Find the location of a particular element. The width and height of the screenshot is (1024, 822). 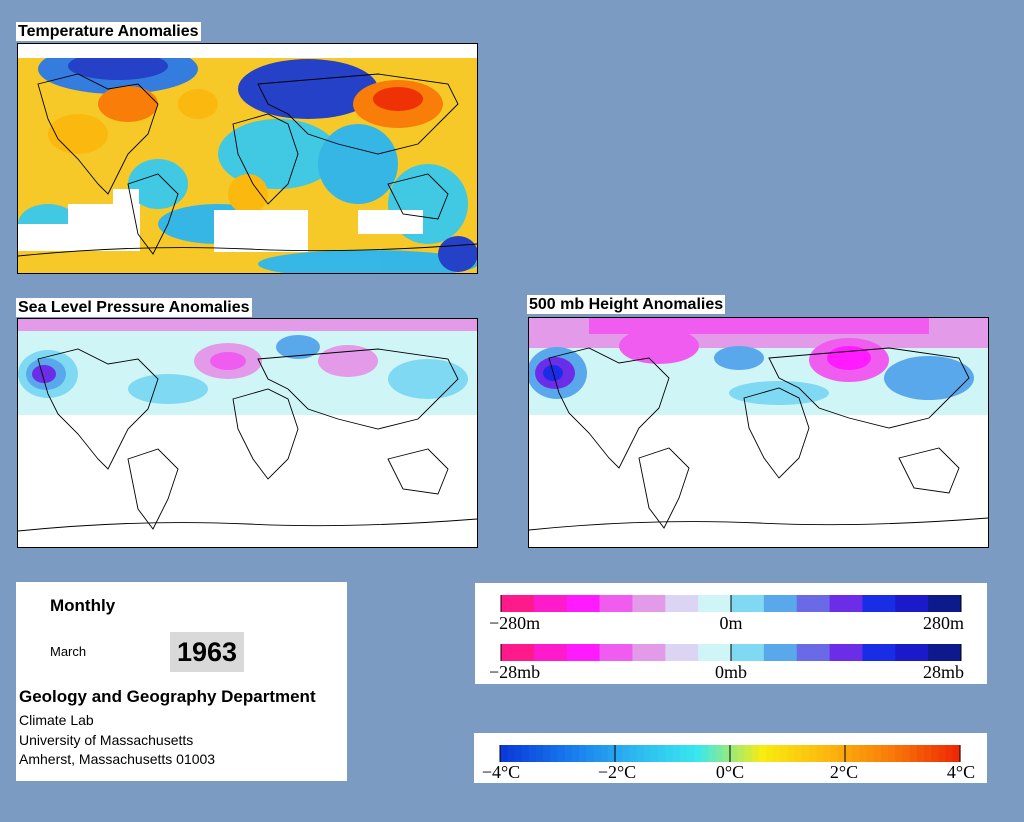

temp-legend-plus2: 2°C is located at coordinates (844, 772).